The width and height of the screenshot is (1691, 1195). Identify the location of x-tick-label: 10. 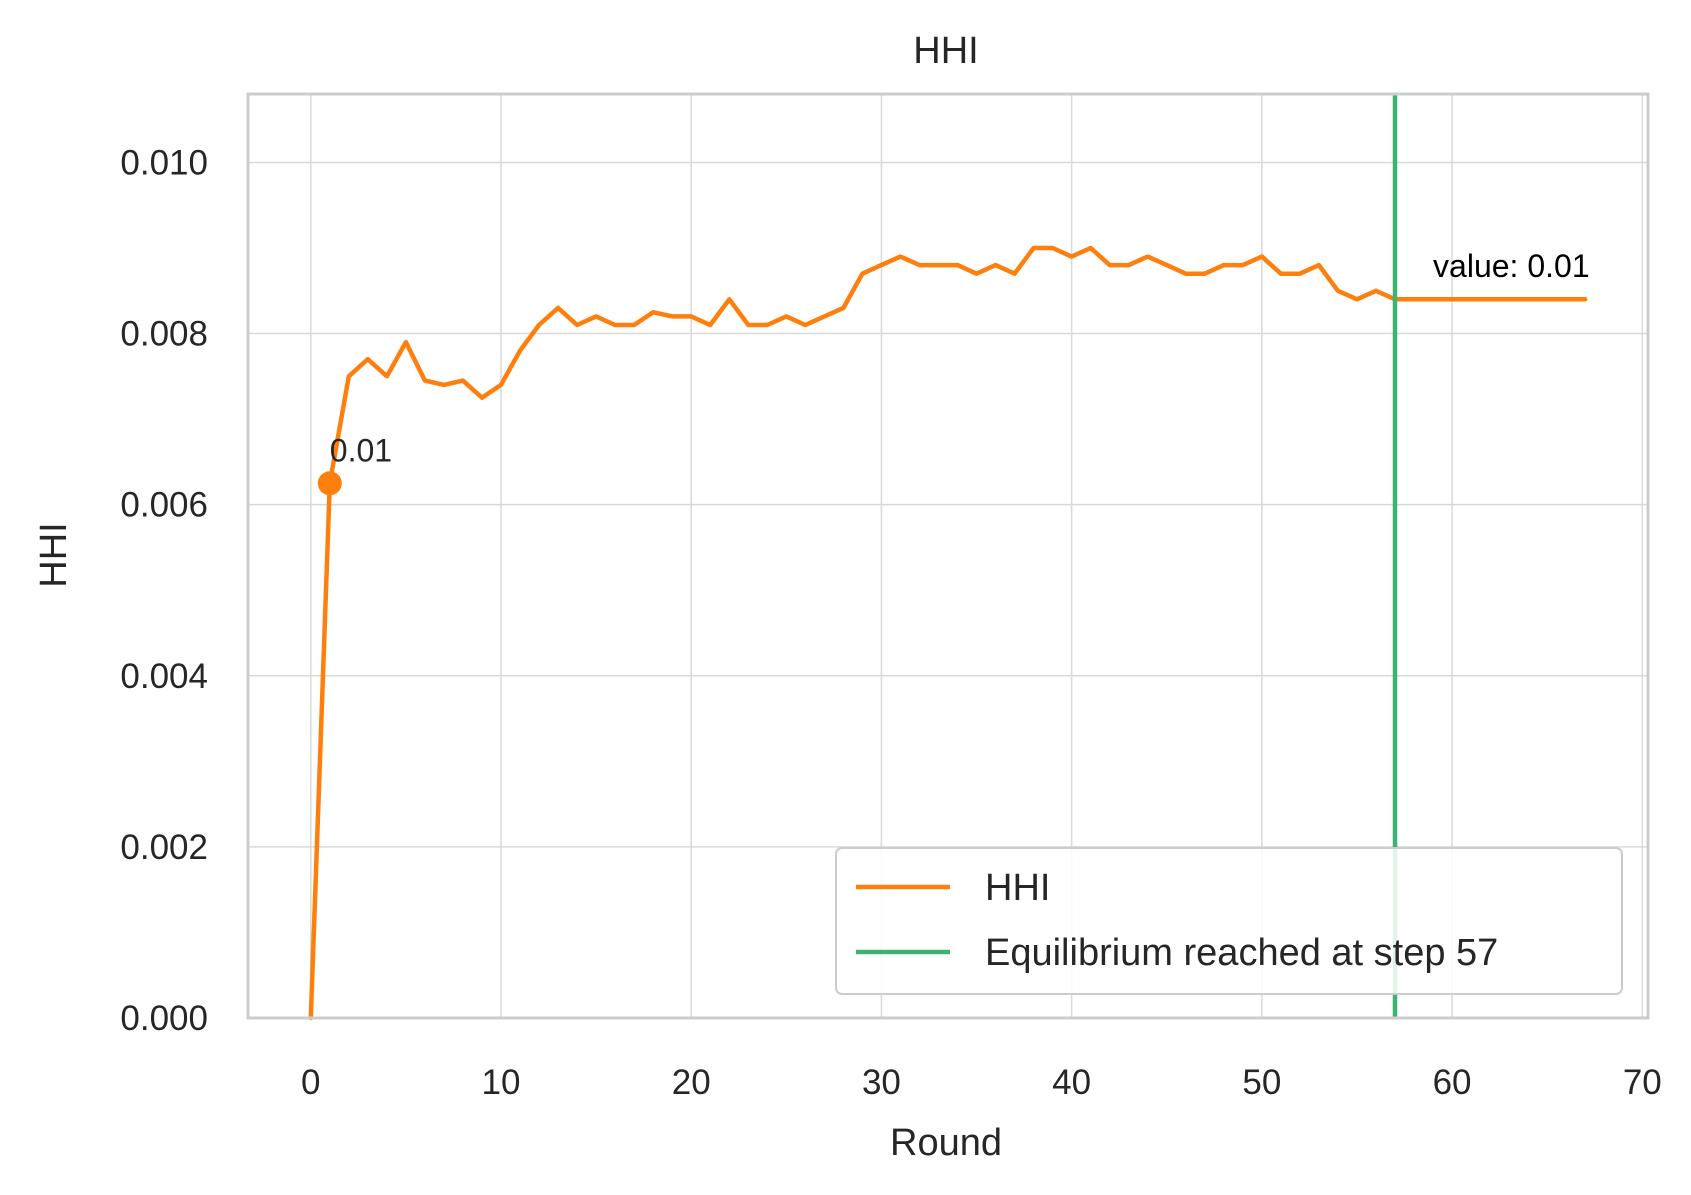
(501, 1082).